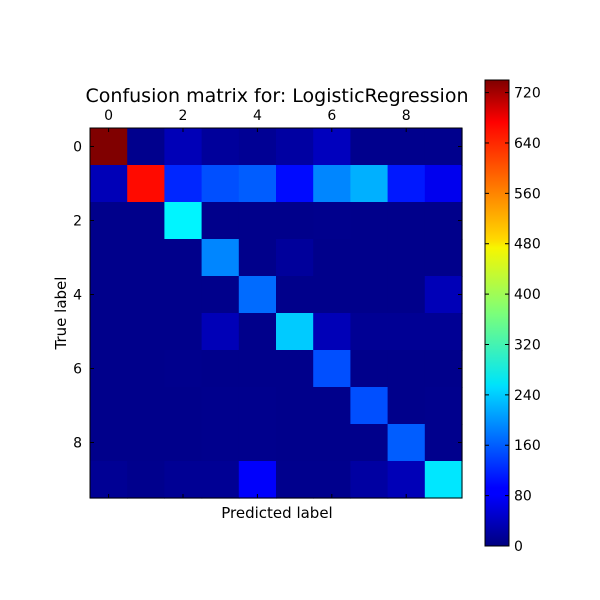  Describe the element at coordinates (77, 370) in the screenshot. I see `y-tick-label: 6` at that location.